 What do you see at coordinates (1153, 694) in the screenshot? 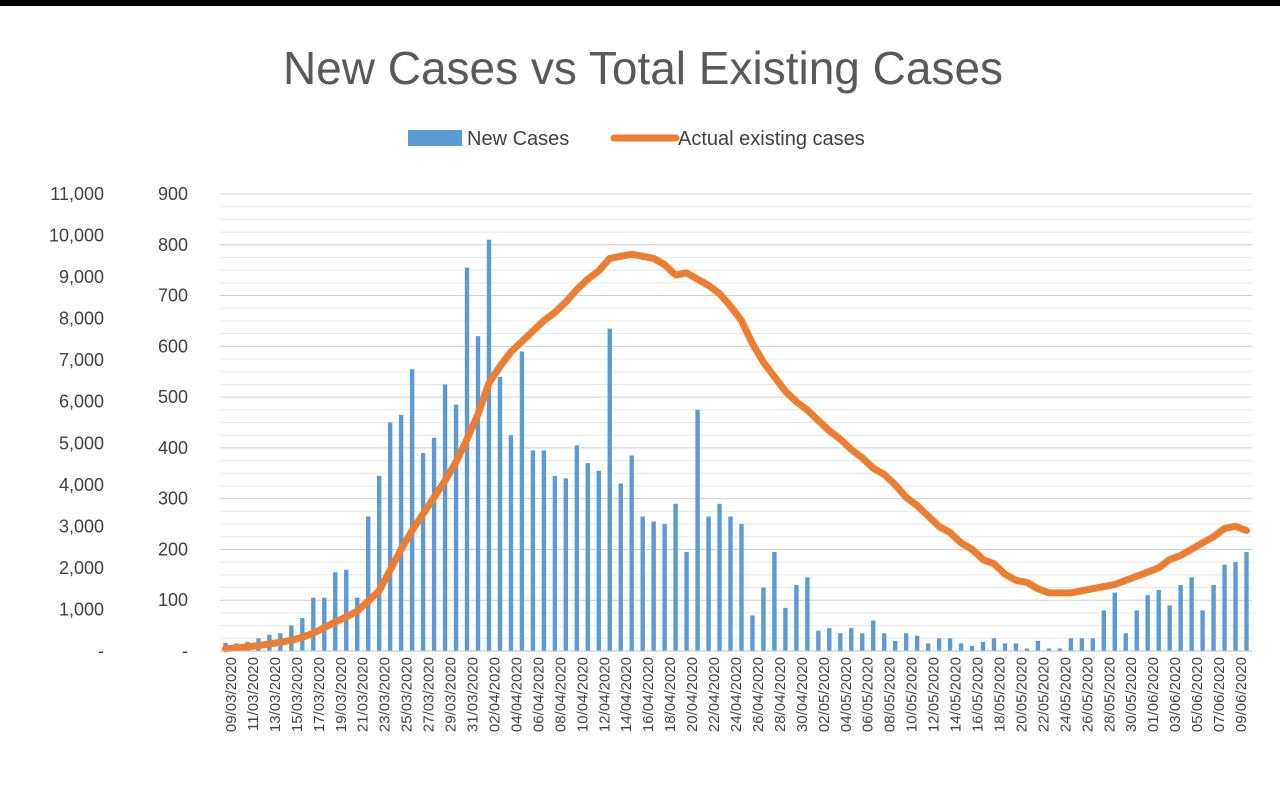
I see `x-tick-label: 01/06/2020` at bounding box center [1153, 694].